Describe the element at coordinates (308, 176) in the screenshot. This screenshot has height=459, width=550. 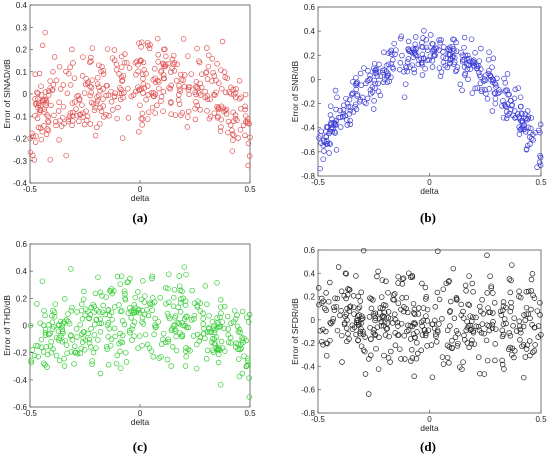
I see `y-tick-label: -0.8` at that location.